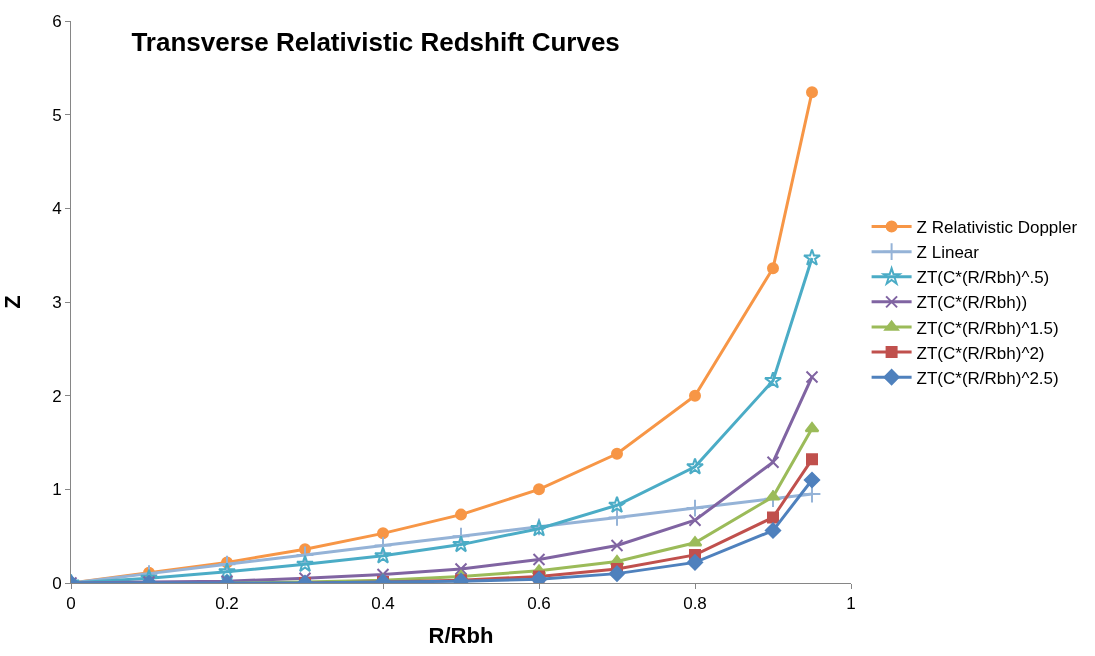  Describe the element at coordinates (227, 604) in the screenshot. I see `x-tick-label: 0.2` at that location.